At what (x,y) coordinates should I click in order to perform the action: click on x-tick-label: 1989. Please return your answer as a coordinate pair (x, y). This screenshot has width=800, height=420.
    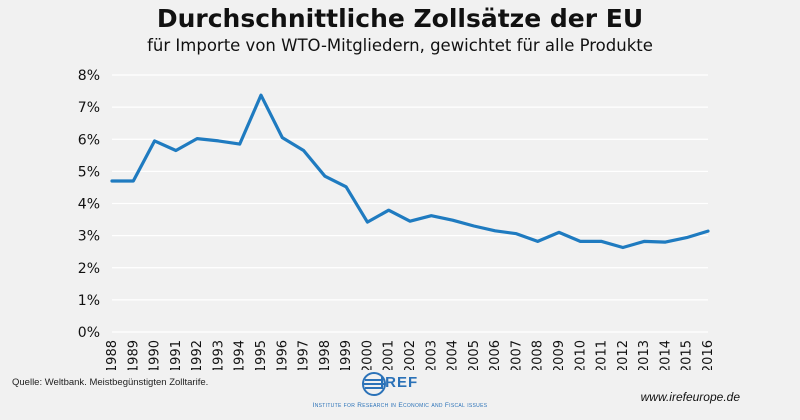
    Looking at the image, I should click on (133, 355).